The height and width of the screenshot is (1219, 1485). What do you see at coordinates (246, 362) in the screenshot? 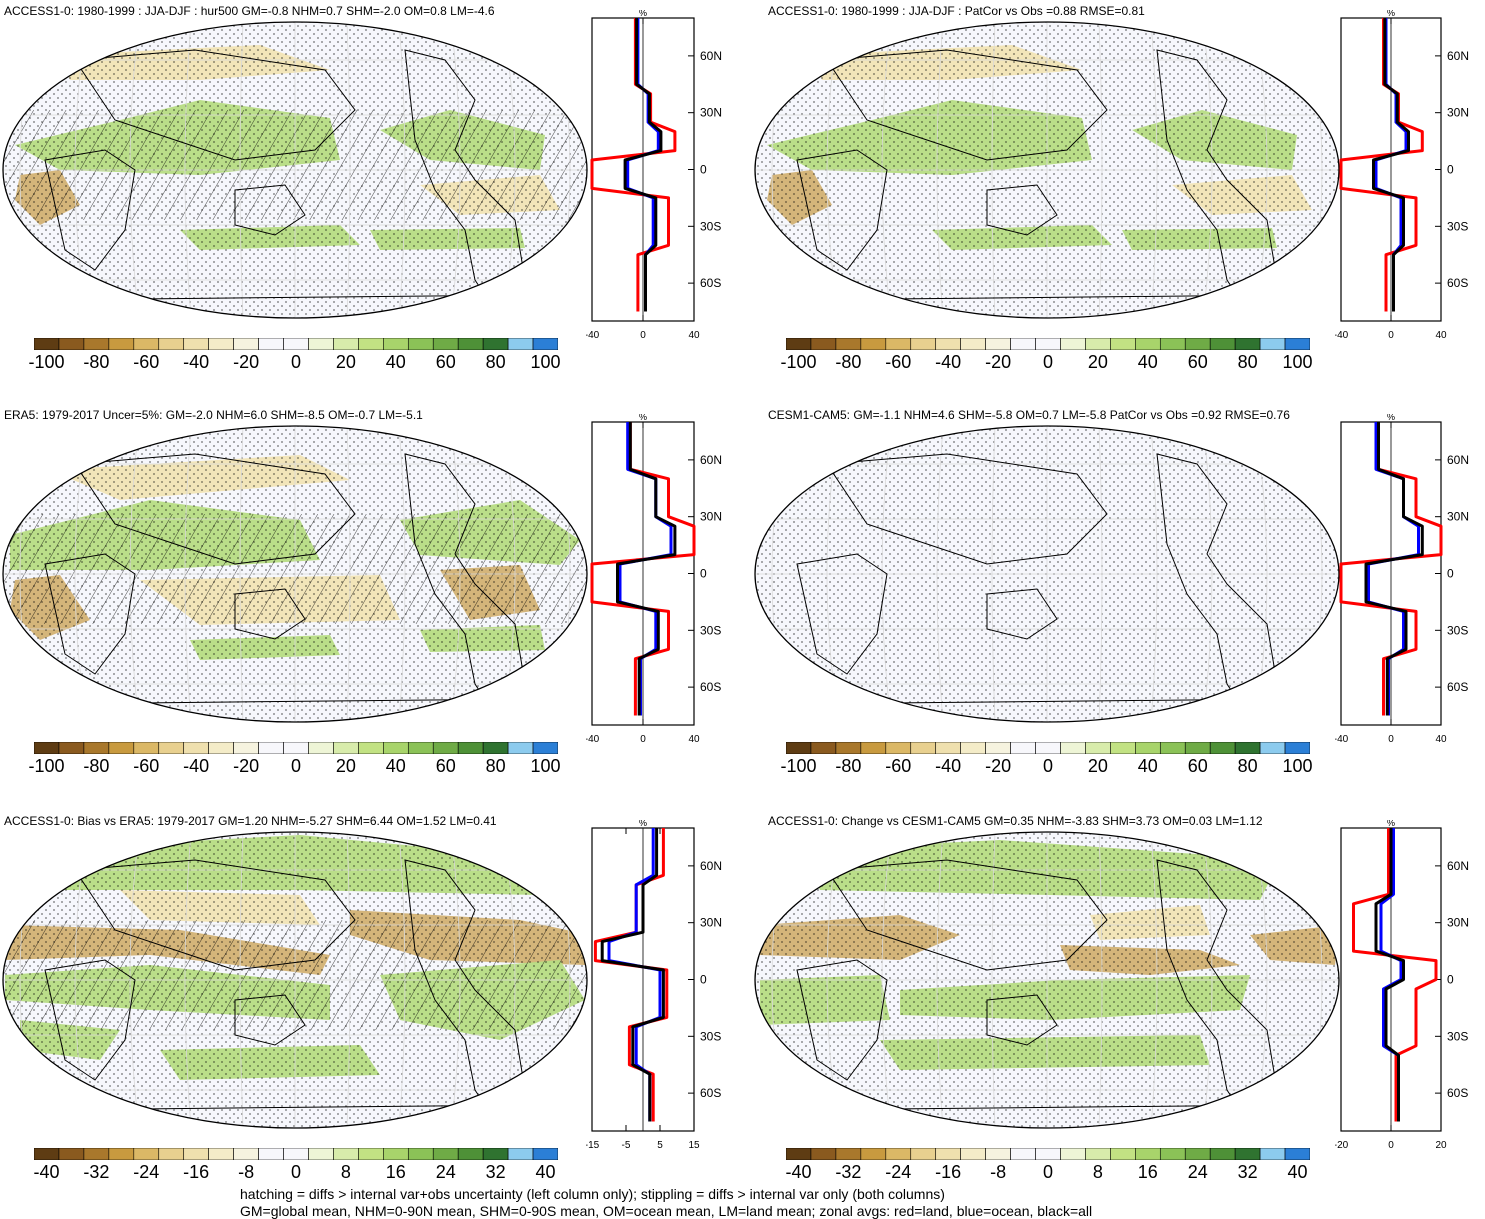
I see `colorbar-label: -20` at bounding box center [246, 362].